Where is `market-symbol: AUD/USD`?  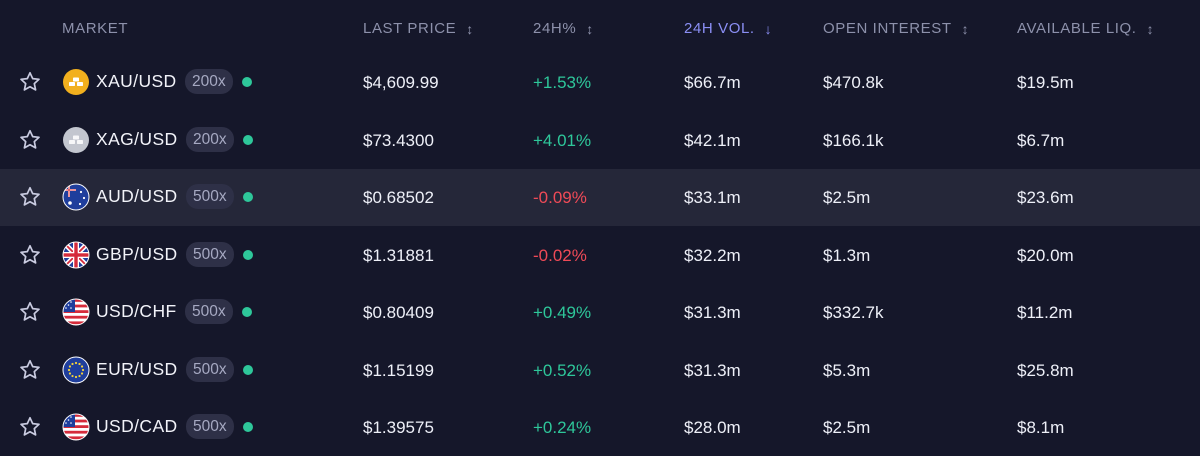 market-symbol: AUD/USD is located at coordinates (137, 195).